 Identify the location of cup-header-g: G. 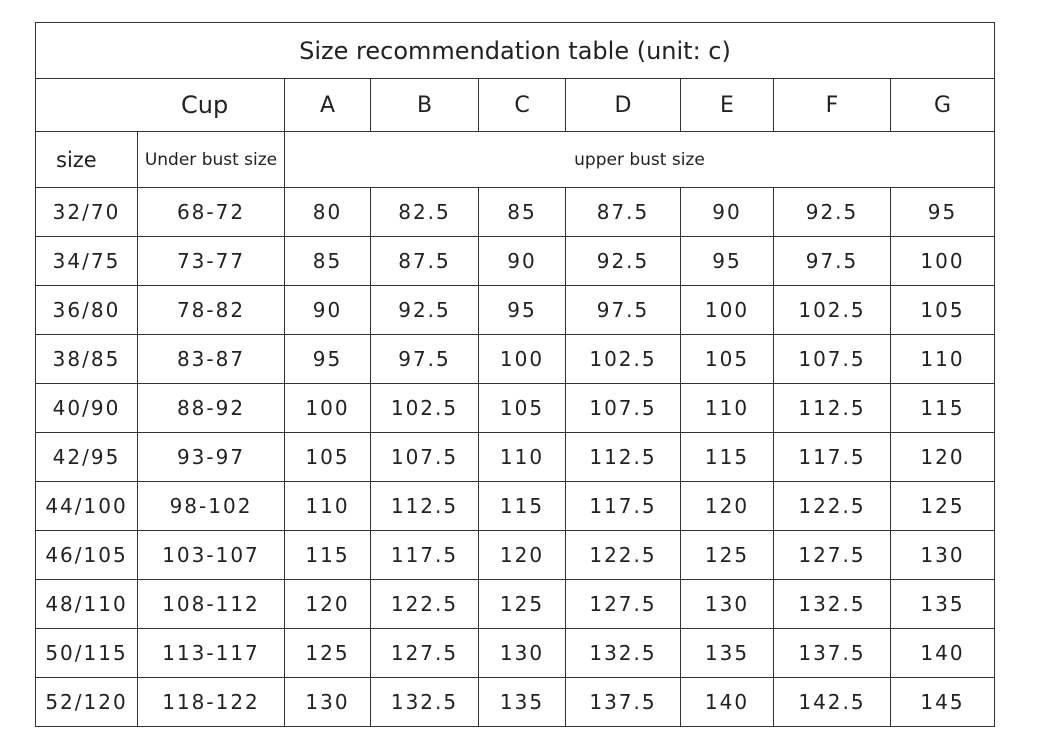
(942, 105).